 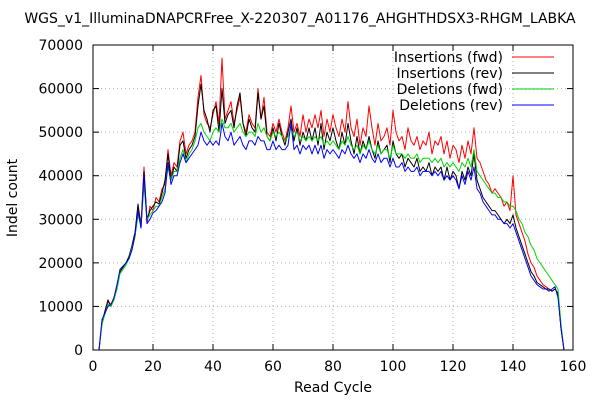 What do you see at coordinates (153, 367) in the screenshot?
I see `x-tick-label: 20` at bounding box center [153, 367].